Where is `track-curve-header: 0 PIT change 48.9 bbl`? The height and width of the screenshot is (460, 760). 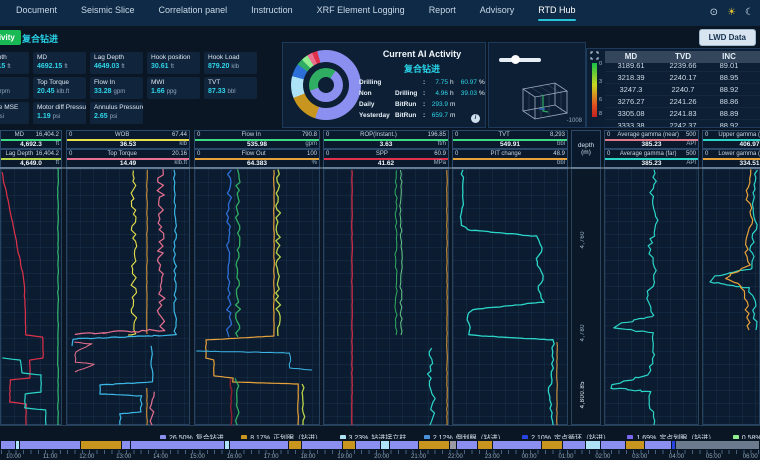
track-curve-header: 0 PIT change 48.9 bbl is located at coordinates (510, 158).